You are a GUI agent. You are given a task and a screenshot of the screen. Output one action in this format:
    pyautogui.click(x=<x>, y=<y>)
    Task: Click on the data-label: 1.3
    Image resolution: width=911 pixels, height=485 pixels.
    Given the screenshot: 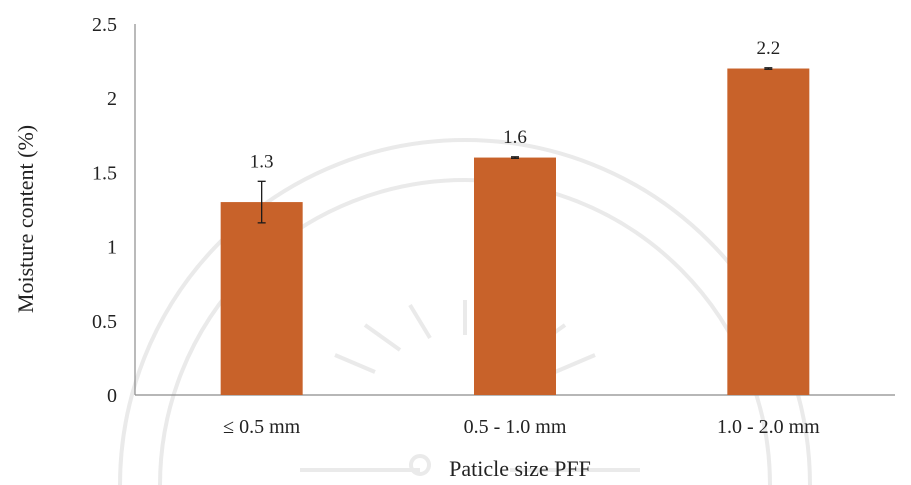 What is the action you would take?
    pyautogui.click(x=262, y=161)
    